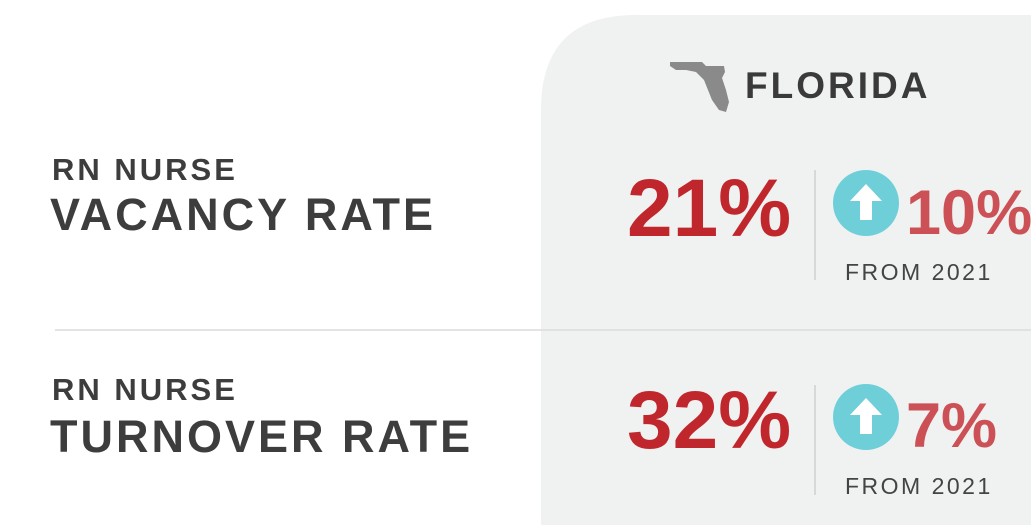 Image resolution: width=1031 pixels, height=525 pixels. What do you see at coordinates (968, 213) in the screenshot?
I see `stat-change: 10%` at bounding box center [968, 213].